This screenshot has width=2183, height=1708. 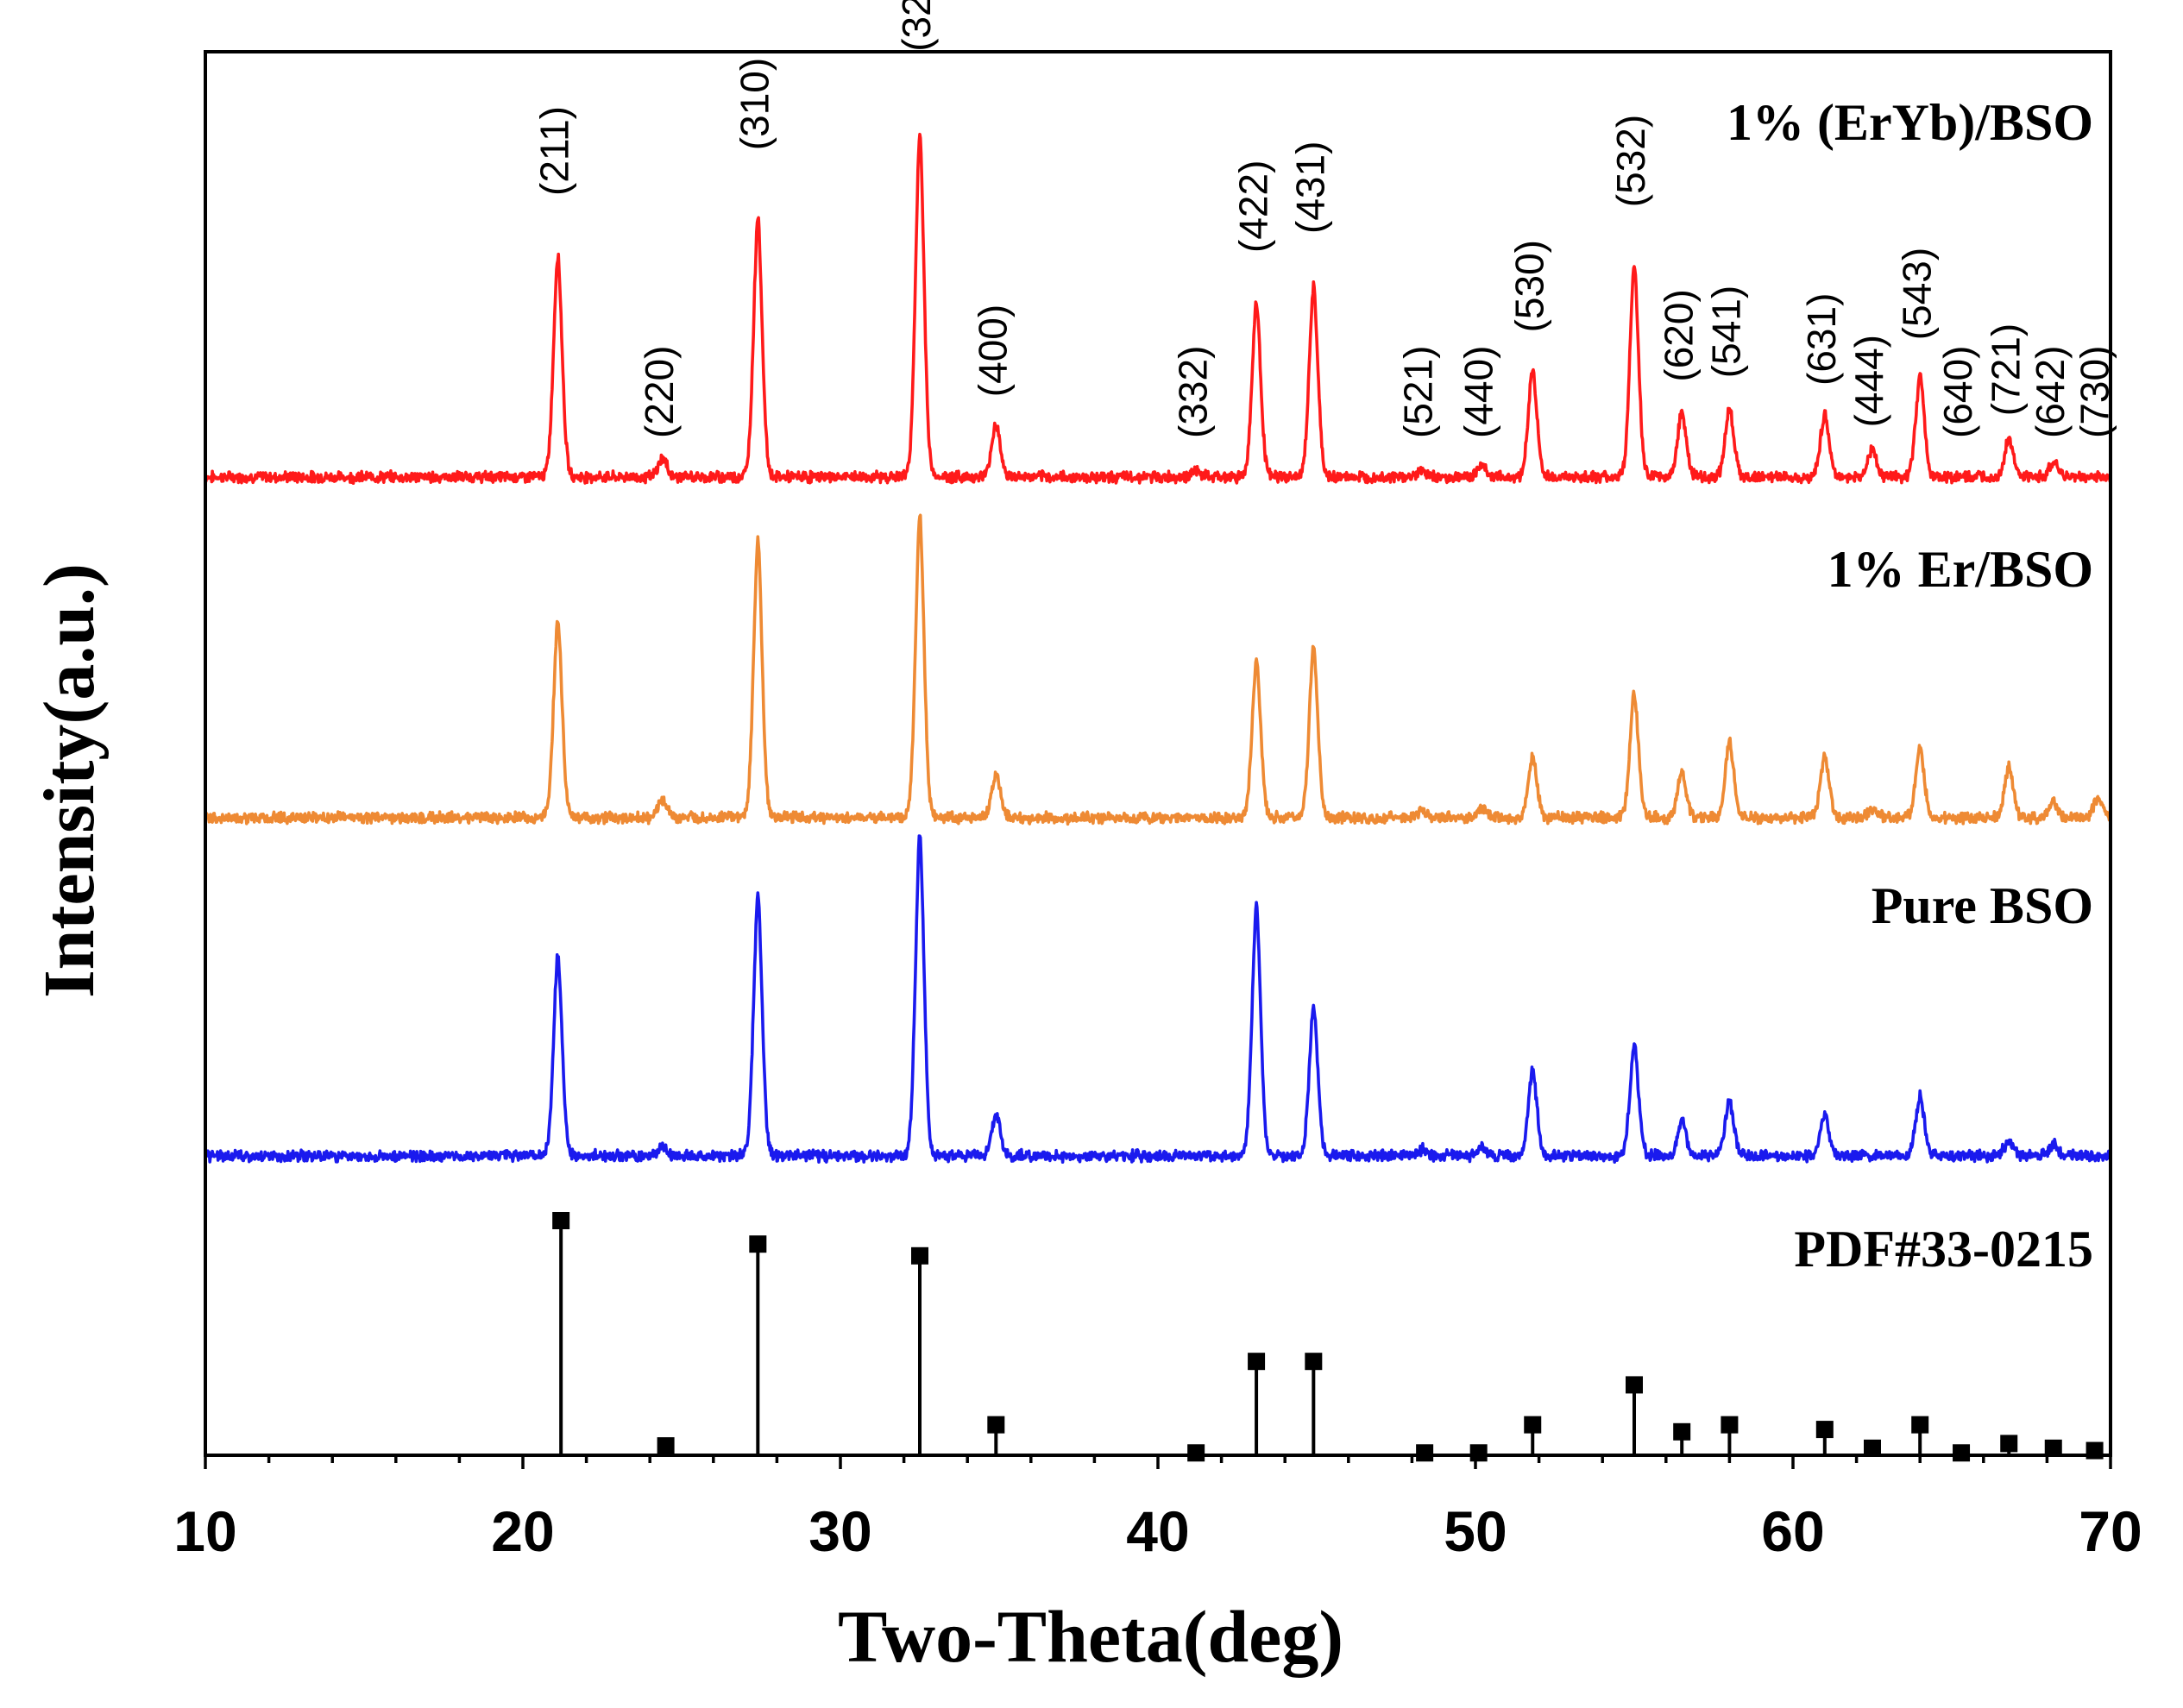 What do you see at coordinates (1631, 161) in the screenshot?
I see `miller-index-label: (532)` at bounding box center [1631, 161].